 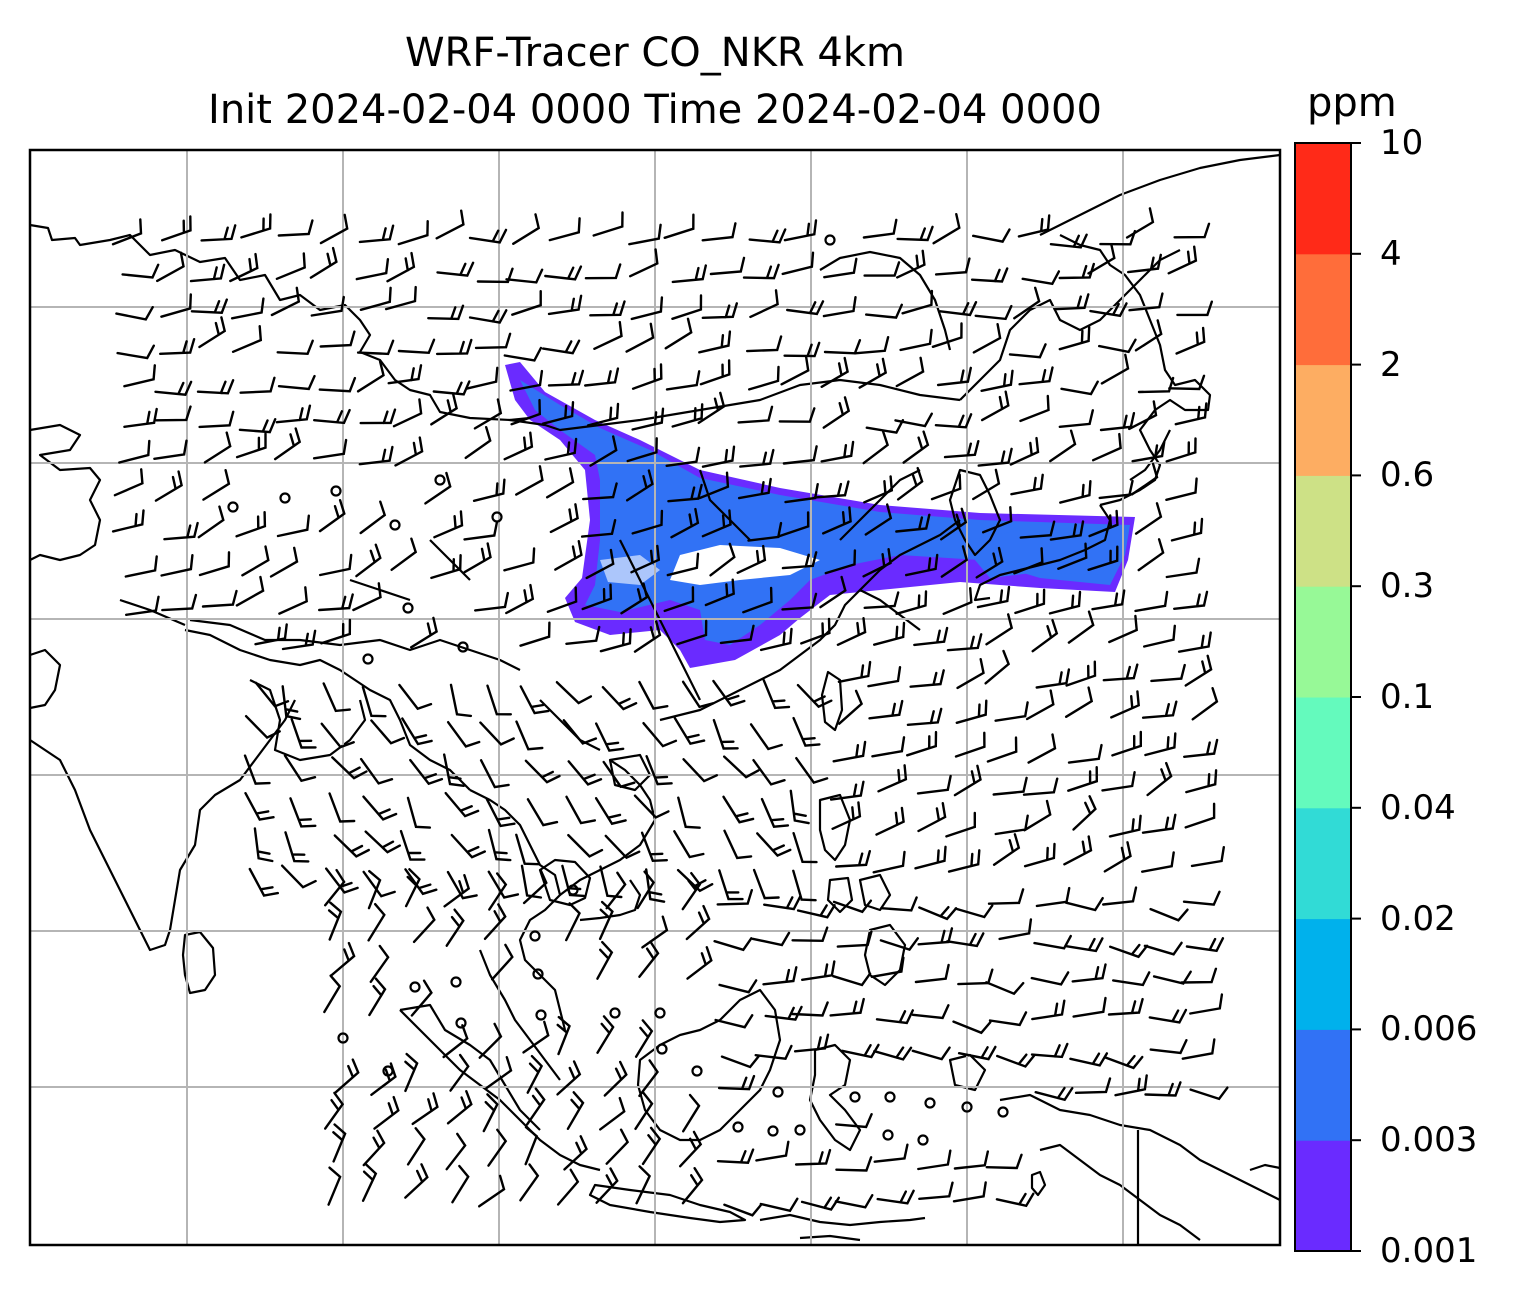 What do you see at coordinates (1429, 1251) in the screenshot?
I see `colorbar-tick-label: 0.001` at bounding box center [1429, 1251].